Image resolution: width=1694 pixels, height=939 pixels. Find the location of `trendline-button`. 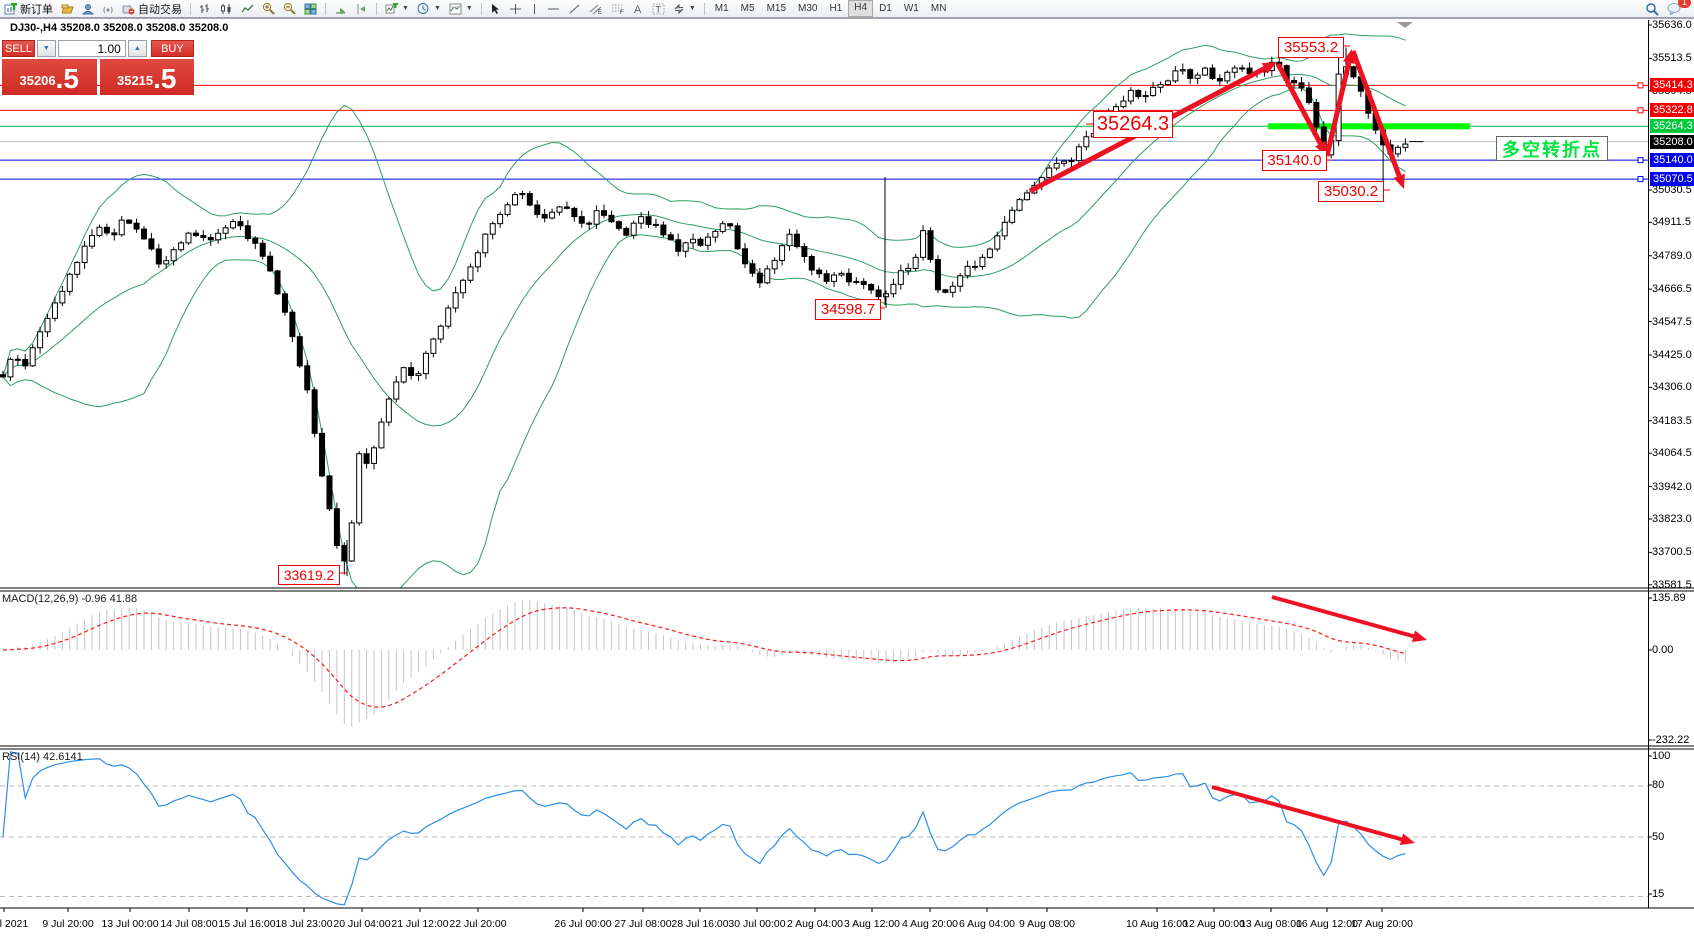

trendline-button is located at coordinates (574, 8).